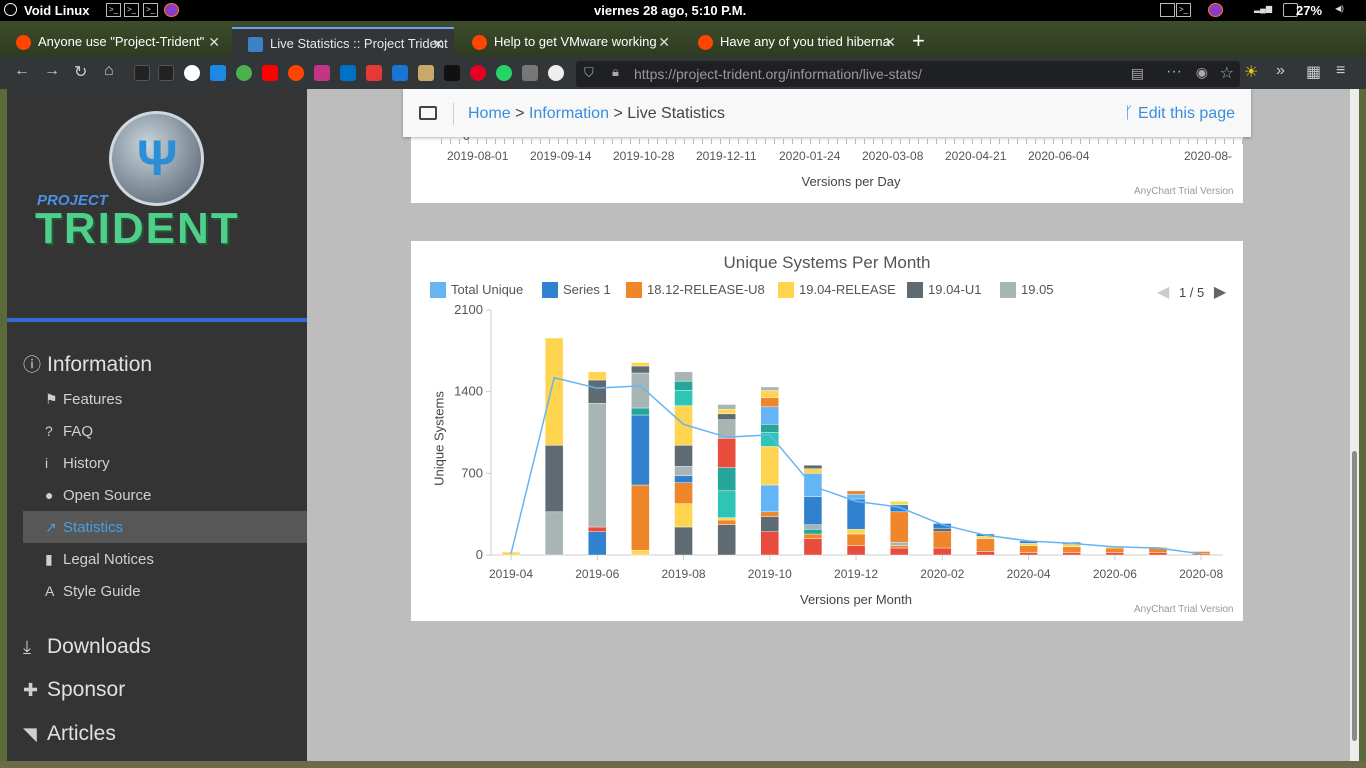 This screenshot has width=1366, height=768. I want to click on legend-pager: ◀ 1 / 5 ▶, so click(1191, 292).